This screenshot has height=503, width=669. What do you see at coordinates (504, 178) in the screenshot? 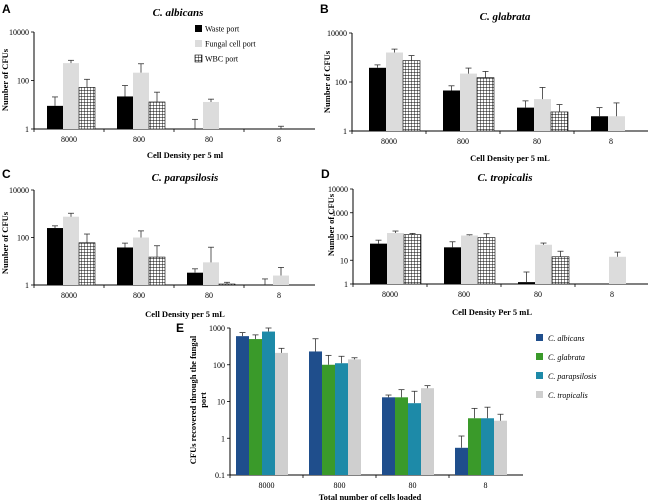
I see `panel-title-d: C. tropicalis` at bounding box center [504, 178].